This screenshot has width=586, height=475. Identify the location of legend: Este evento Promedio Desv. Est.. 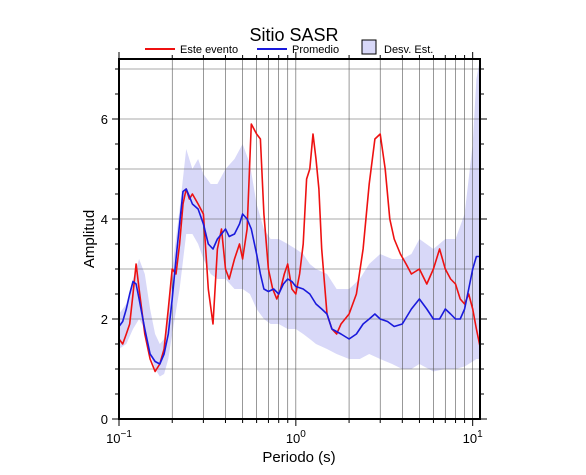
(289, 47).